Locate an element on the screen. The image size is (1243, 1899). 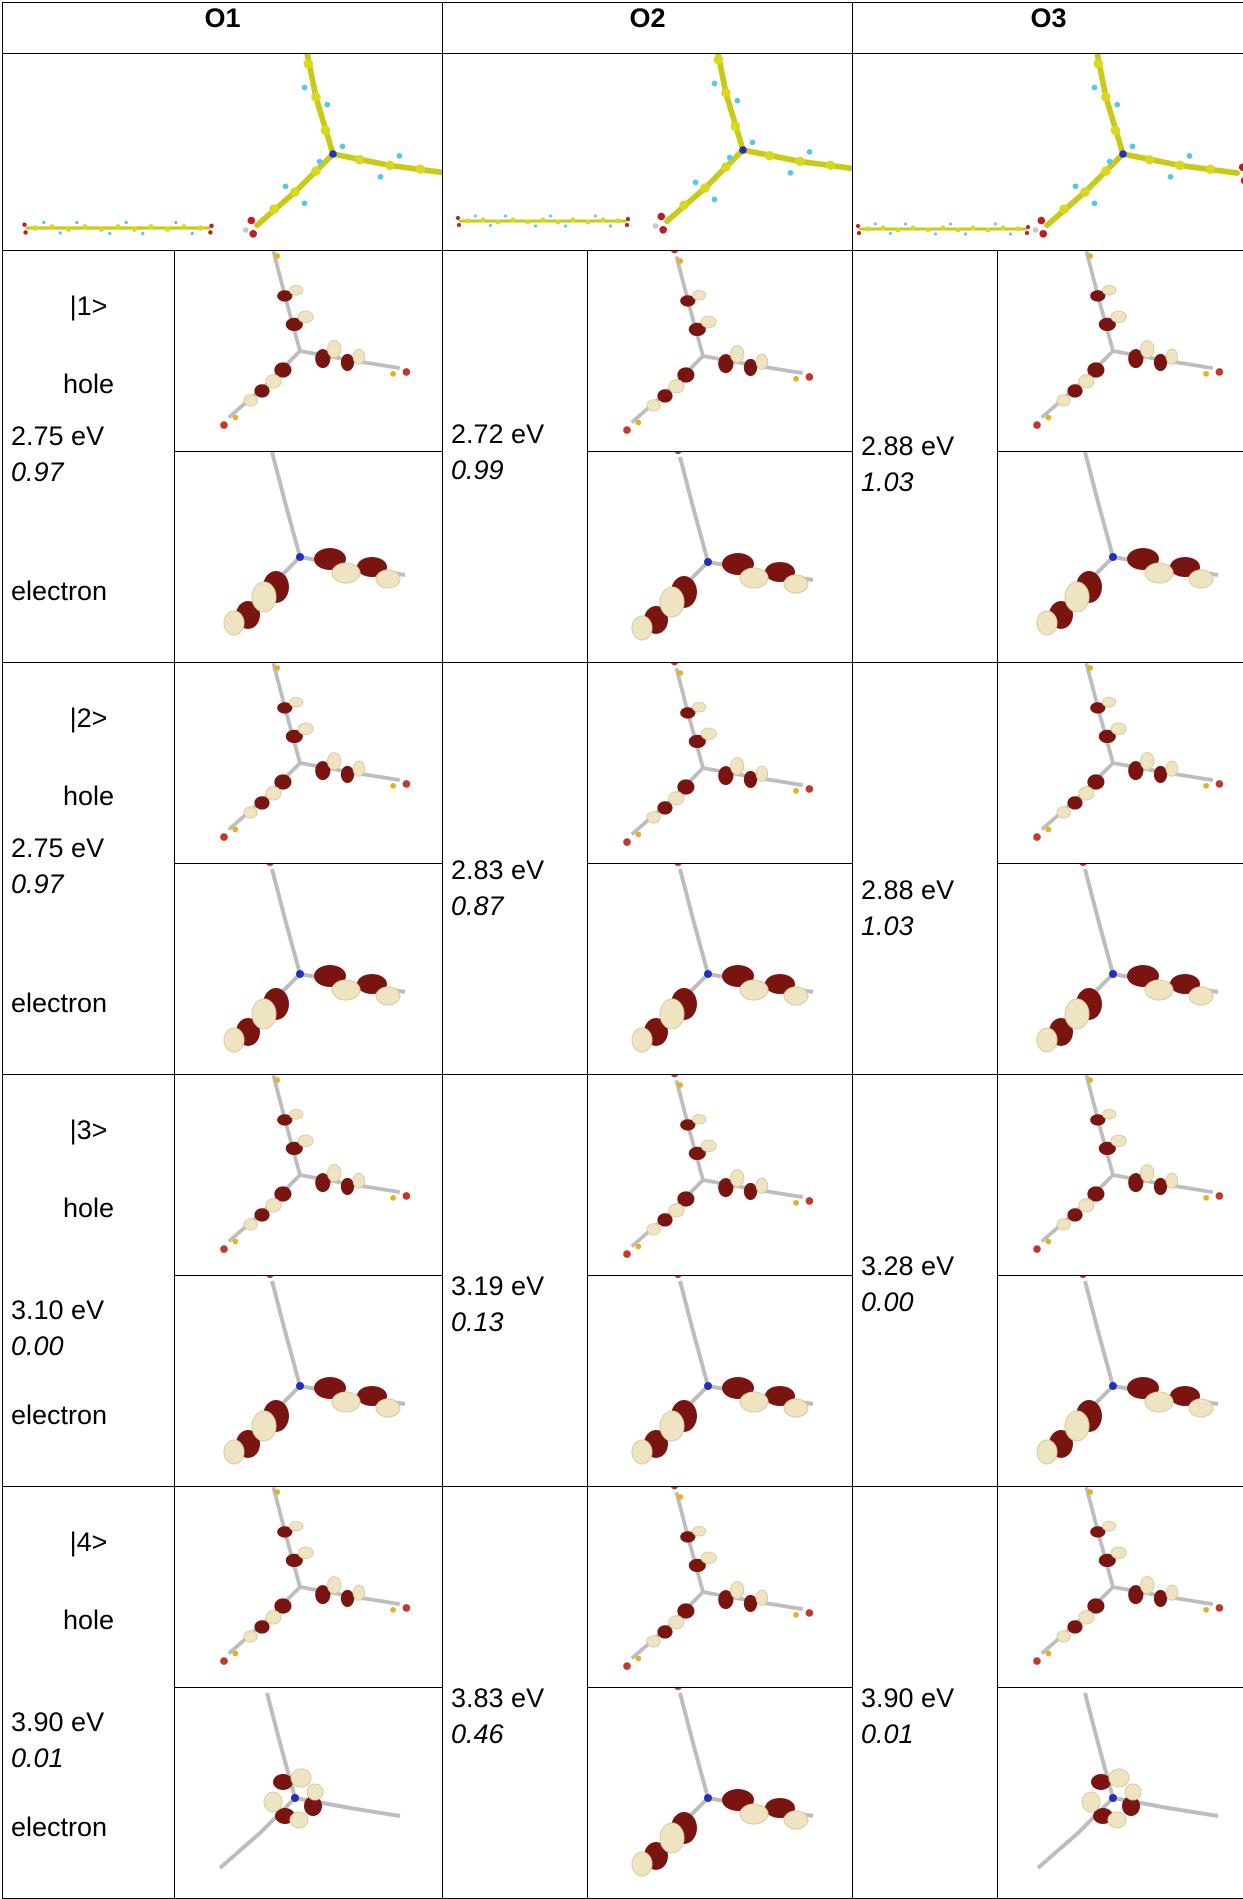
excitation-energy: 2.83 eV is located at coordinates (497, 870).